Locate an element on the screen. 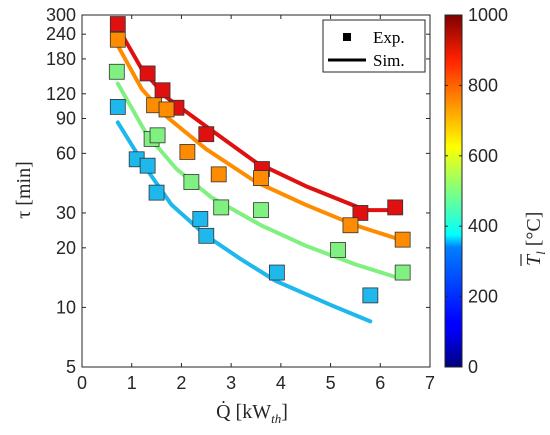 This screenshot has width=550, height=435. colorbar-label: Tl [°C] is located at coordinates (534, 239).